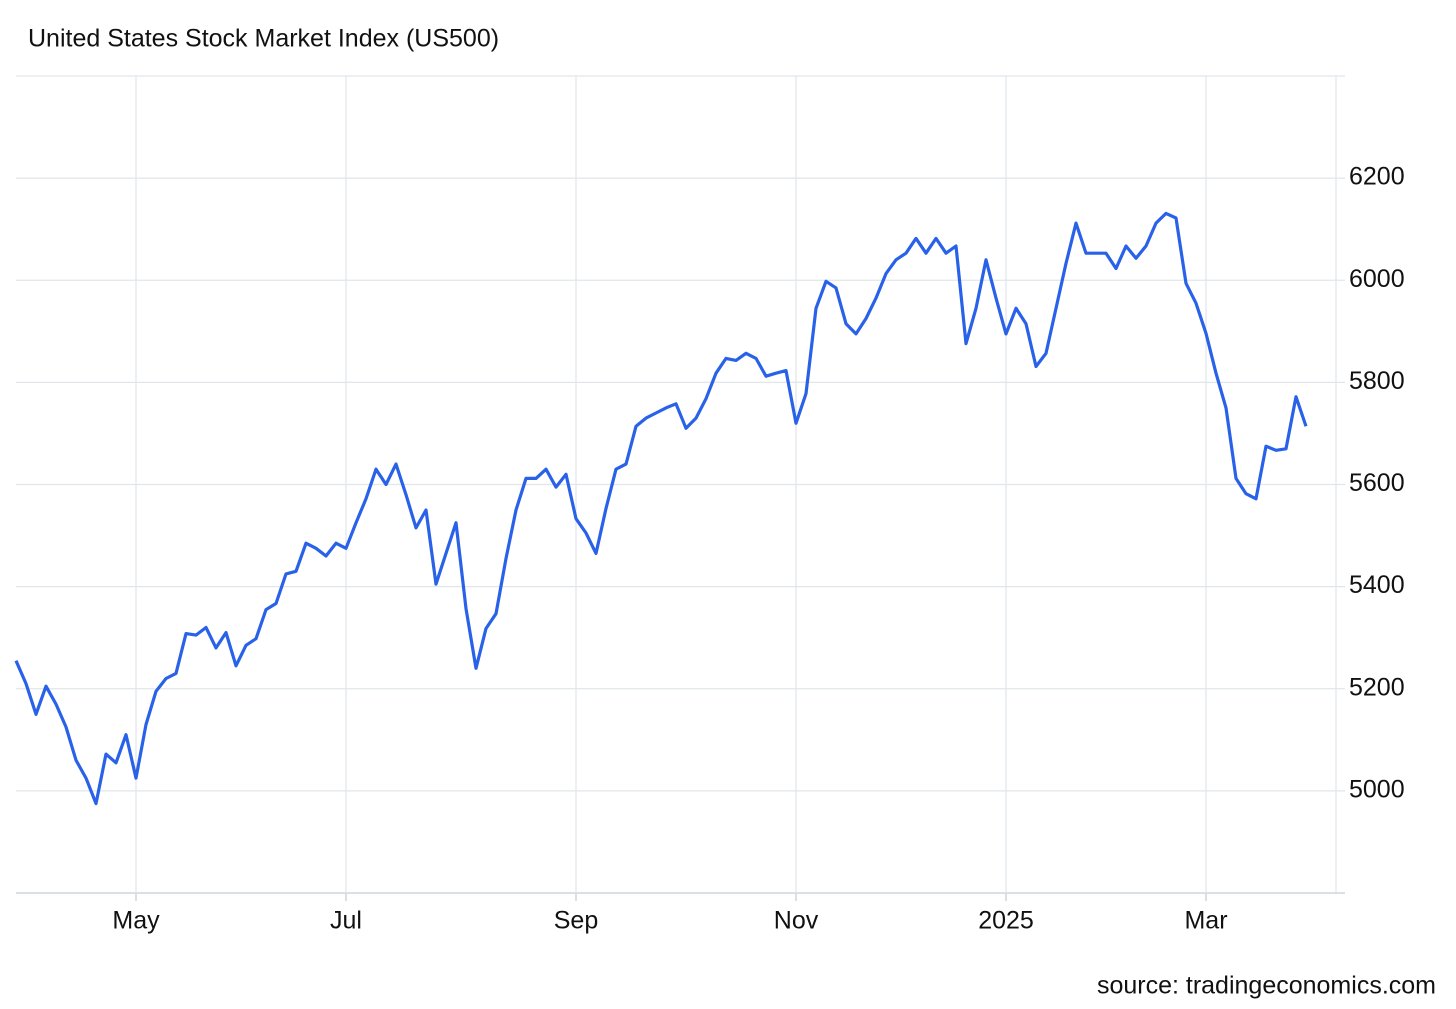  I want to click on y-tick-label: 5800, so click(1377, 381).